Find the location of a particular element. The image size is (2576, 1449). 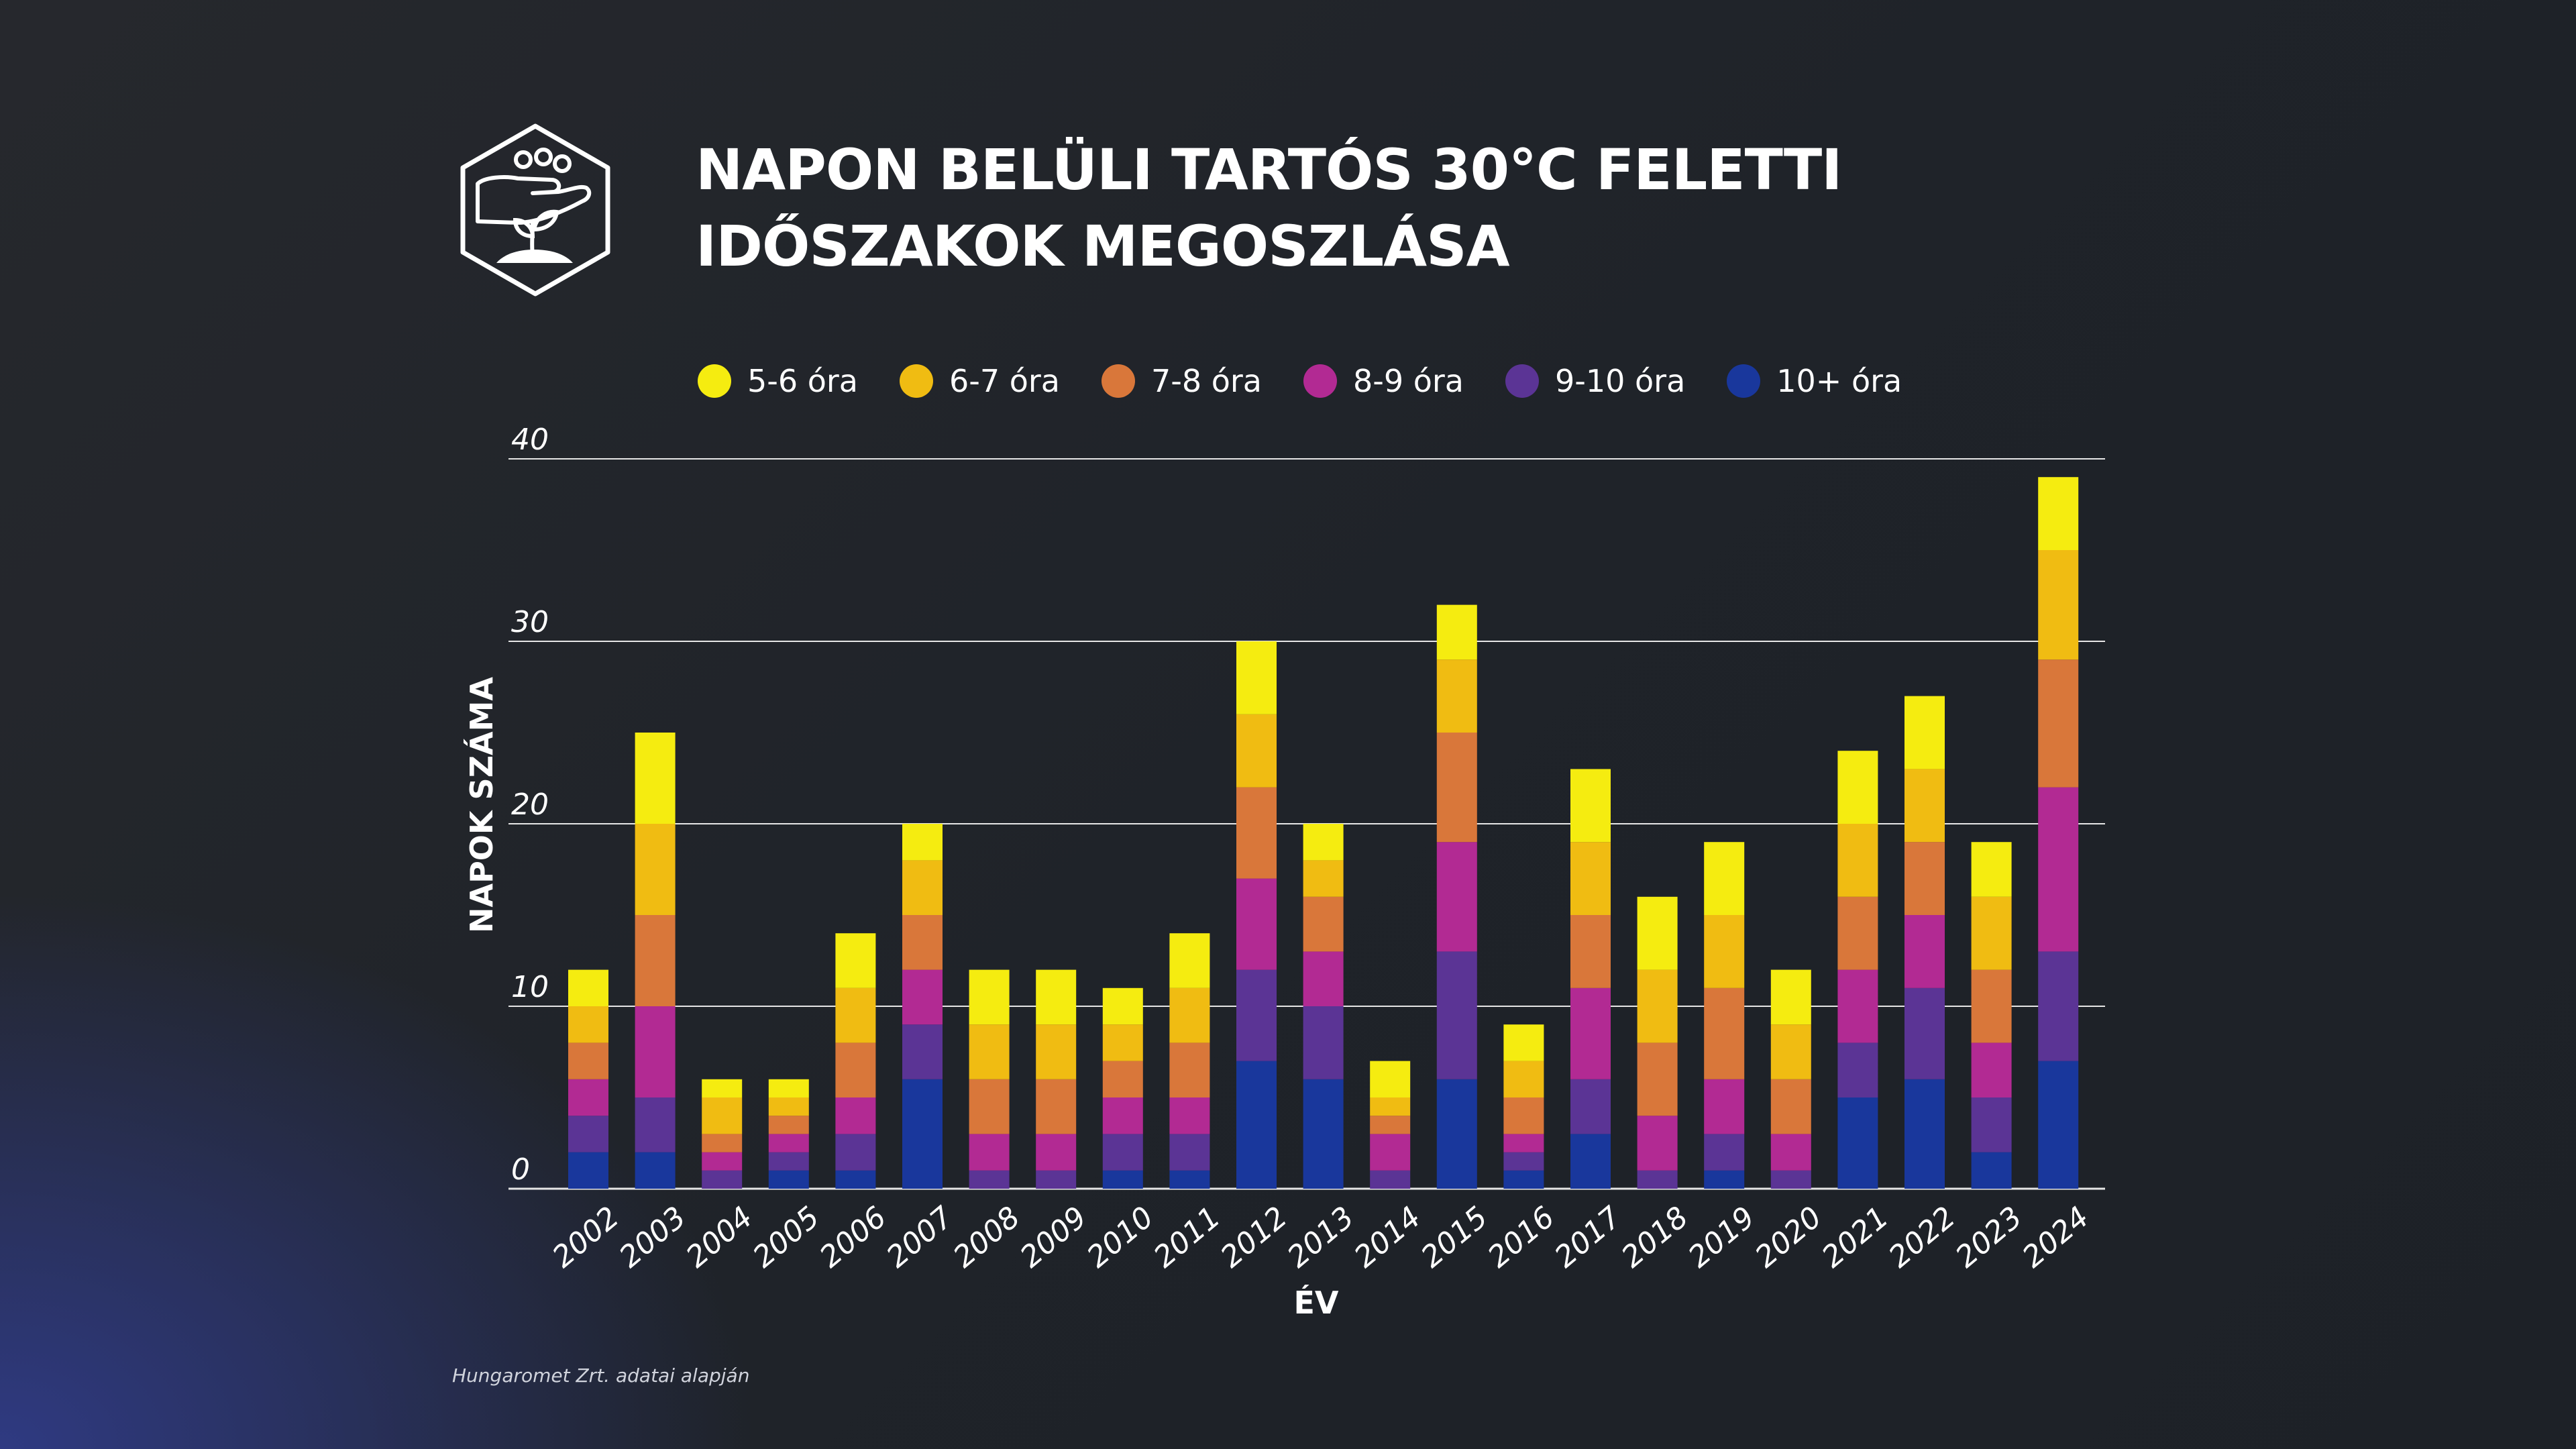

chart-title-line-1: NAPON BELÜLI TARTÓS 30°C FELETTI is located at coordinates (1269, 170).